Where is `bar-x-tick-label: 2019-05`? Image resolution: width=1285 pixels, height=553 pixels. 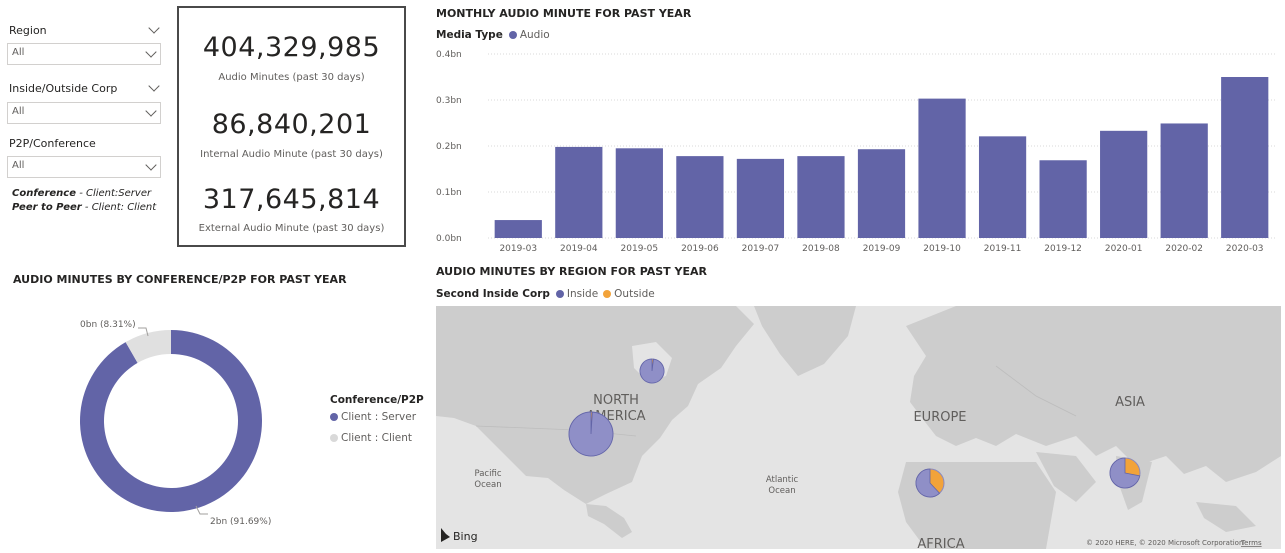
bar-x-tick-label: 2019-05 is located at coordinates (640, 249).